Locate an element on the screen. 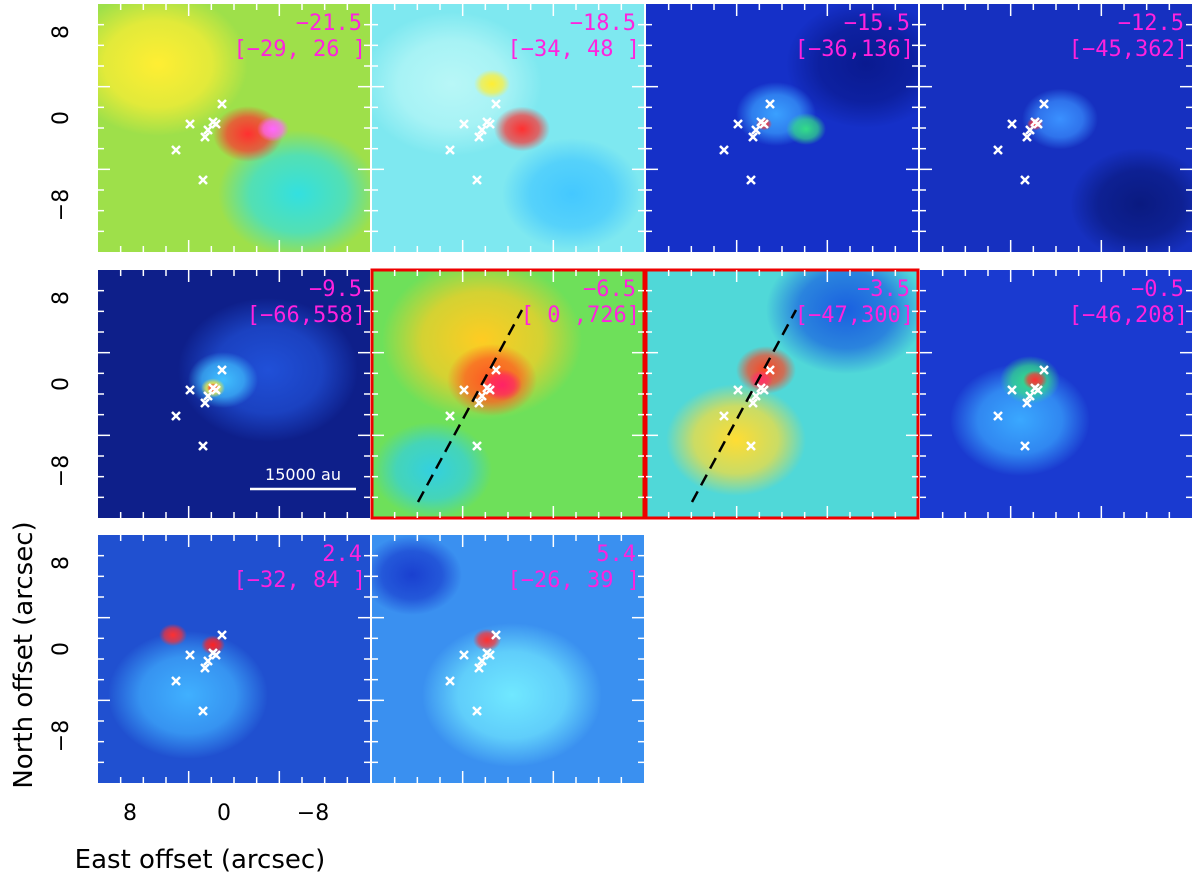  channel-panel: −6.5[ 0 ,726] is located at coordinates (508, 394).